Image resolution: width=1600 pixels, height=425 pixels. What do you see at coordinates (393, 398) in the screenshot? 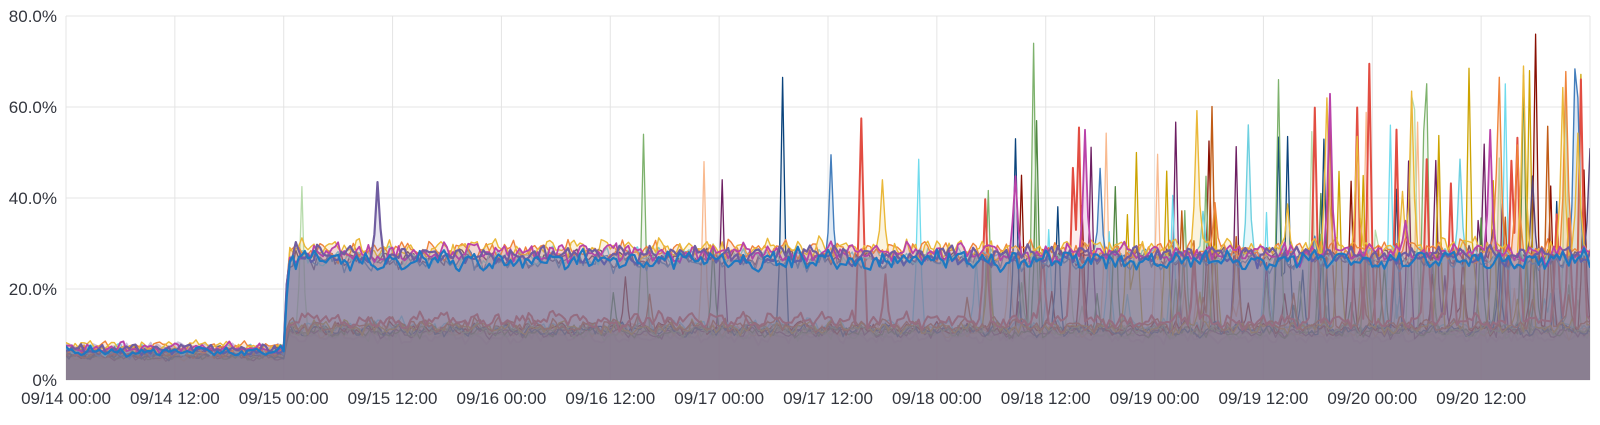
I see `x-axis-label: 09/15 12:00` at bounding box center [393, 398].